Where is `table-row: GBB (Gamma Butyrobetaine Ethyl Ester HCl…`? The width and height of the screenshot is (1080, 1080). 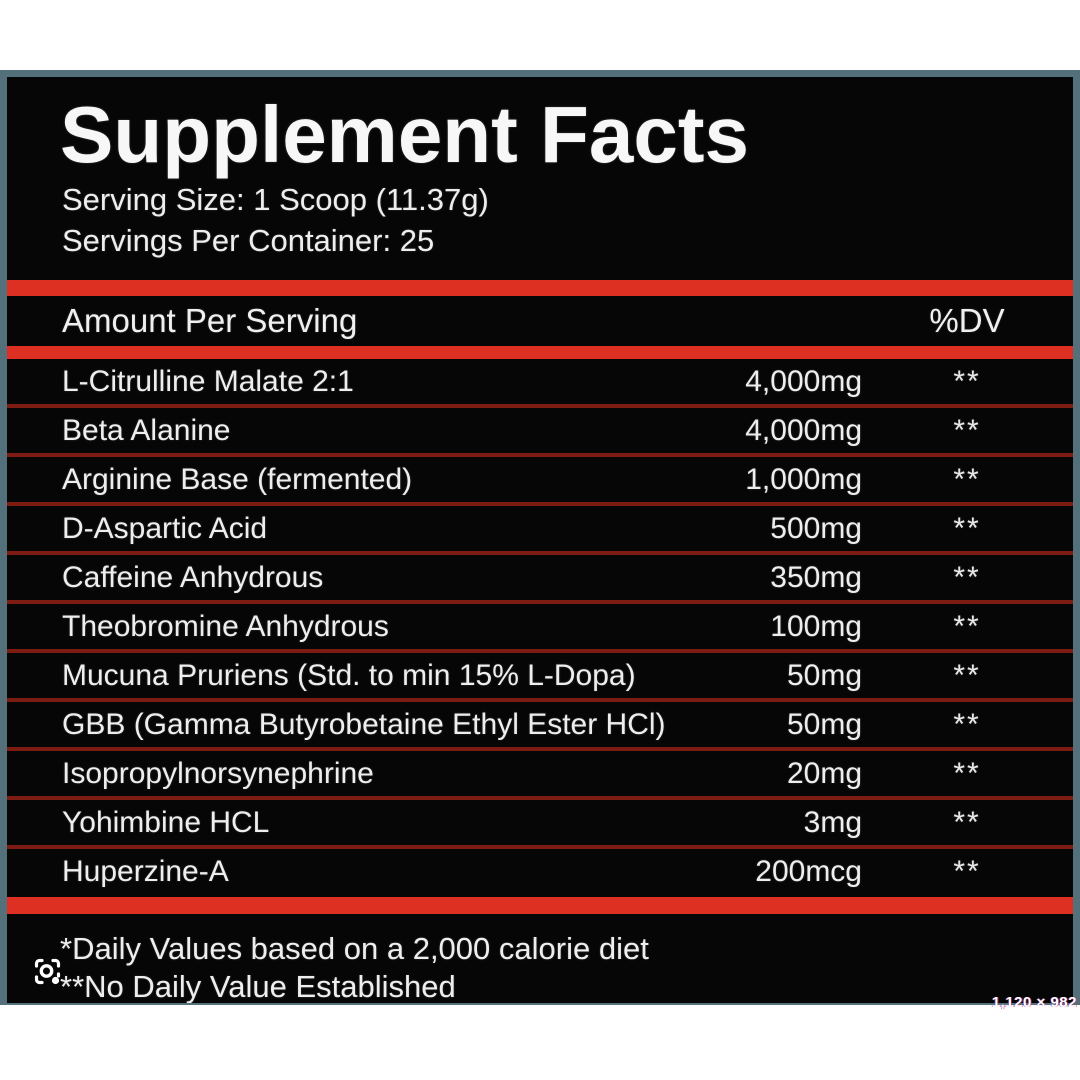
table-row: GBB (Gamma Butyrobetaine Ethyl Ester HCl… is located at coordinates (540, 726).